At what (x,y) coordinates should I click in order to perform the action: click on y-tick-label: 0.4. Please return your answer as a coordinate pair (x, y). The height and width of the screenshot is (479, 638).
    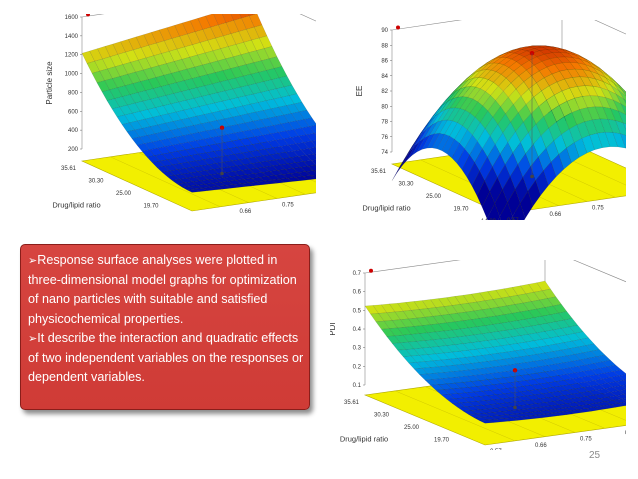
    Looking at the image, I should click on (357, 330).